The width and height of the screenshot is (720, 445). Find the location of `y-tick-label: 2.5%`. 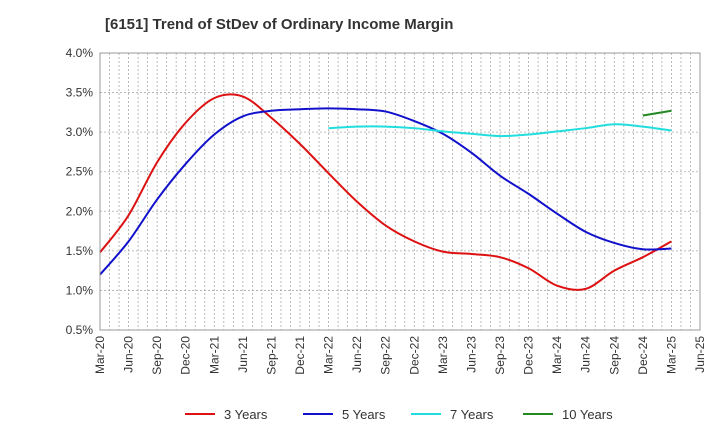

y-tick-label: 2.5% is located at coordinates (80, 172).